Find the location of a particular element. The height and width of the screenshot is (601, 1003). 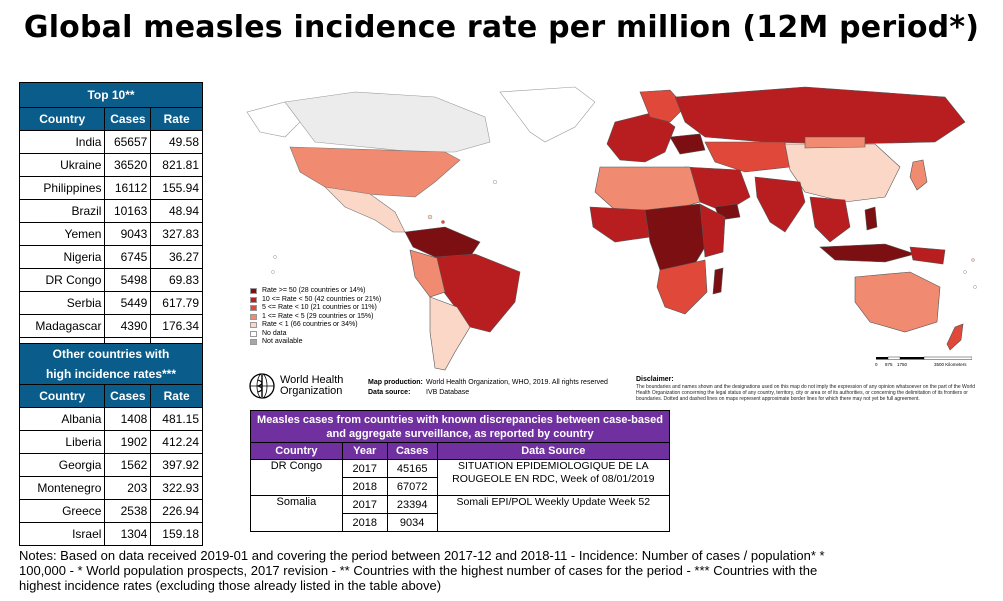

discrep-source: Somali EPI/POL Weekly Update Week 52 is located at coordinates (553, 513).